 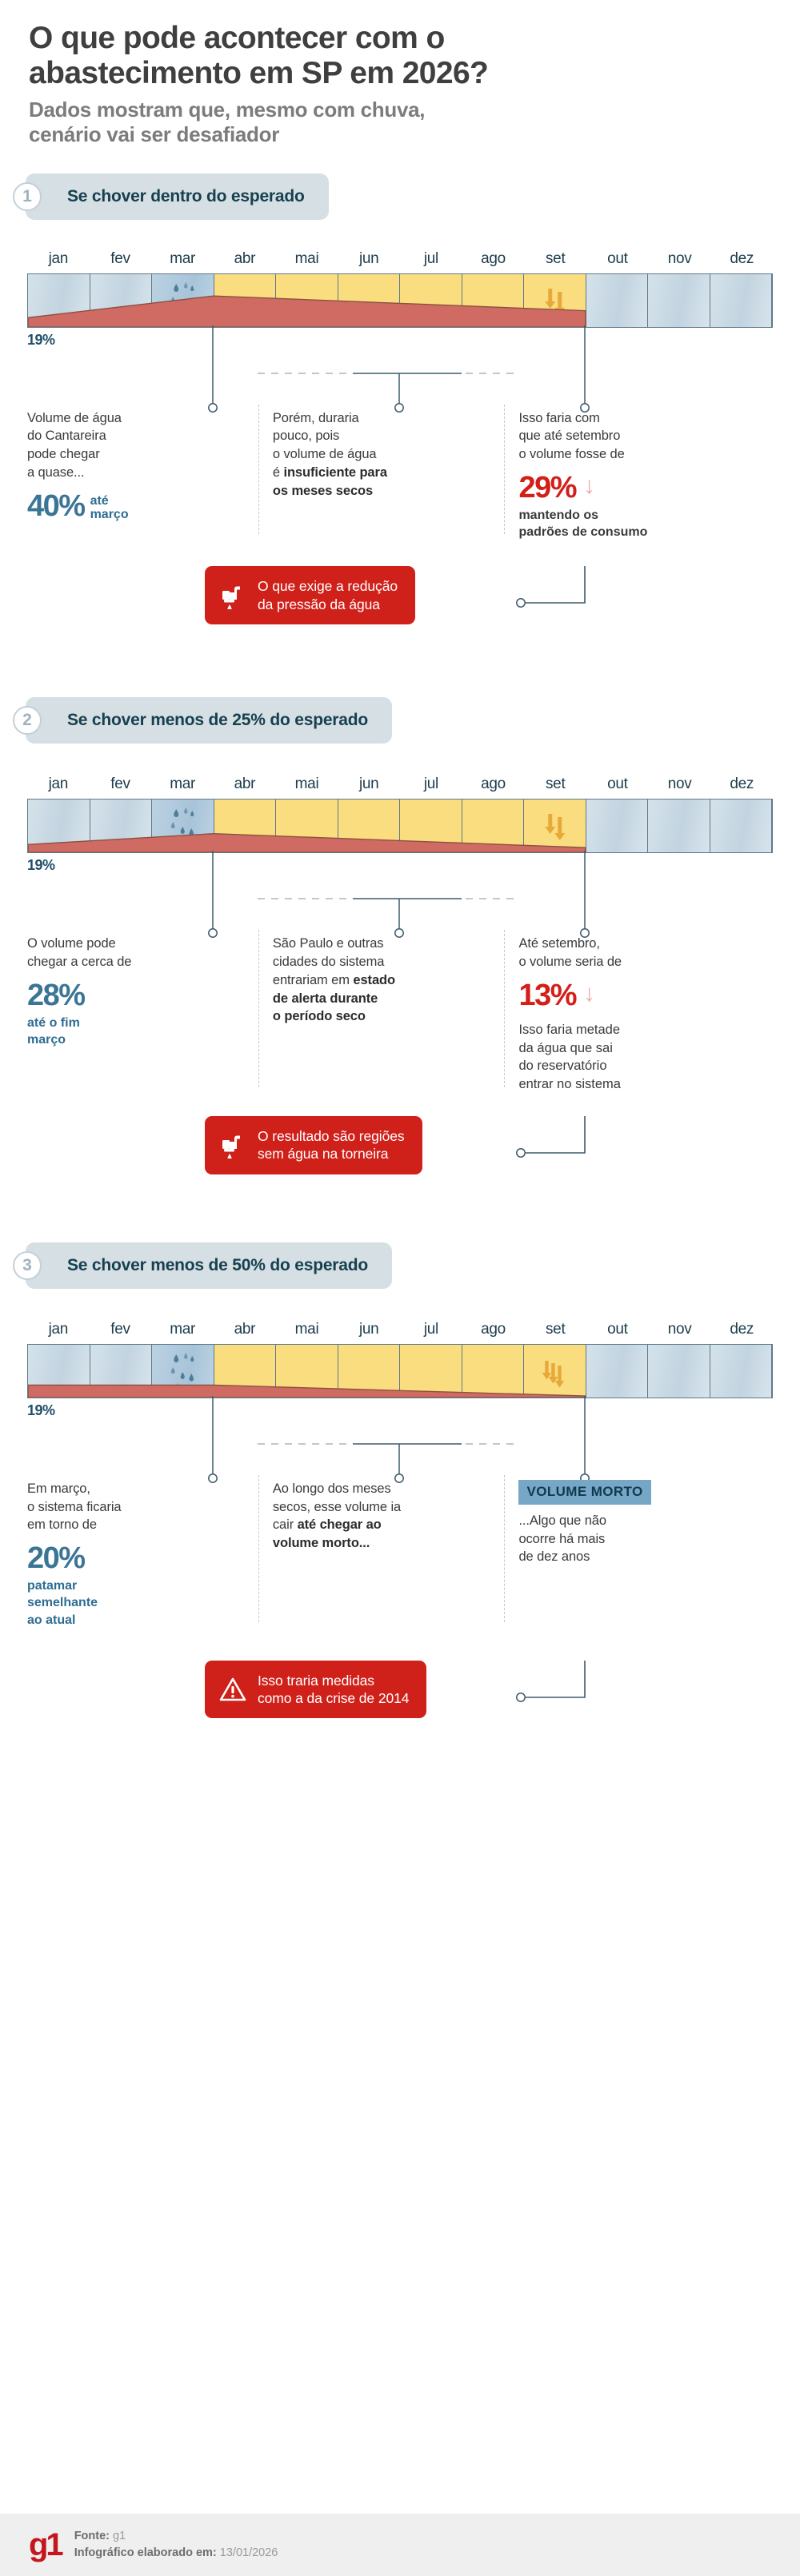 What do you see at coordinates (186, 196) in the screenshot?
I see `section-1-title: Se chover dentro do esperado` at bounding box center [186, 196].